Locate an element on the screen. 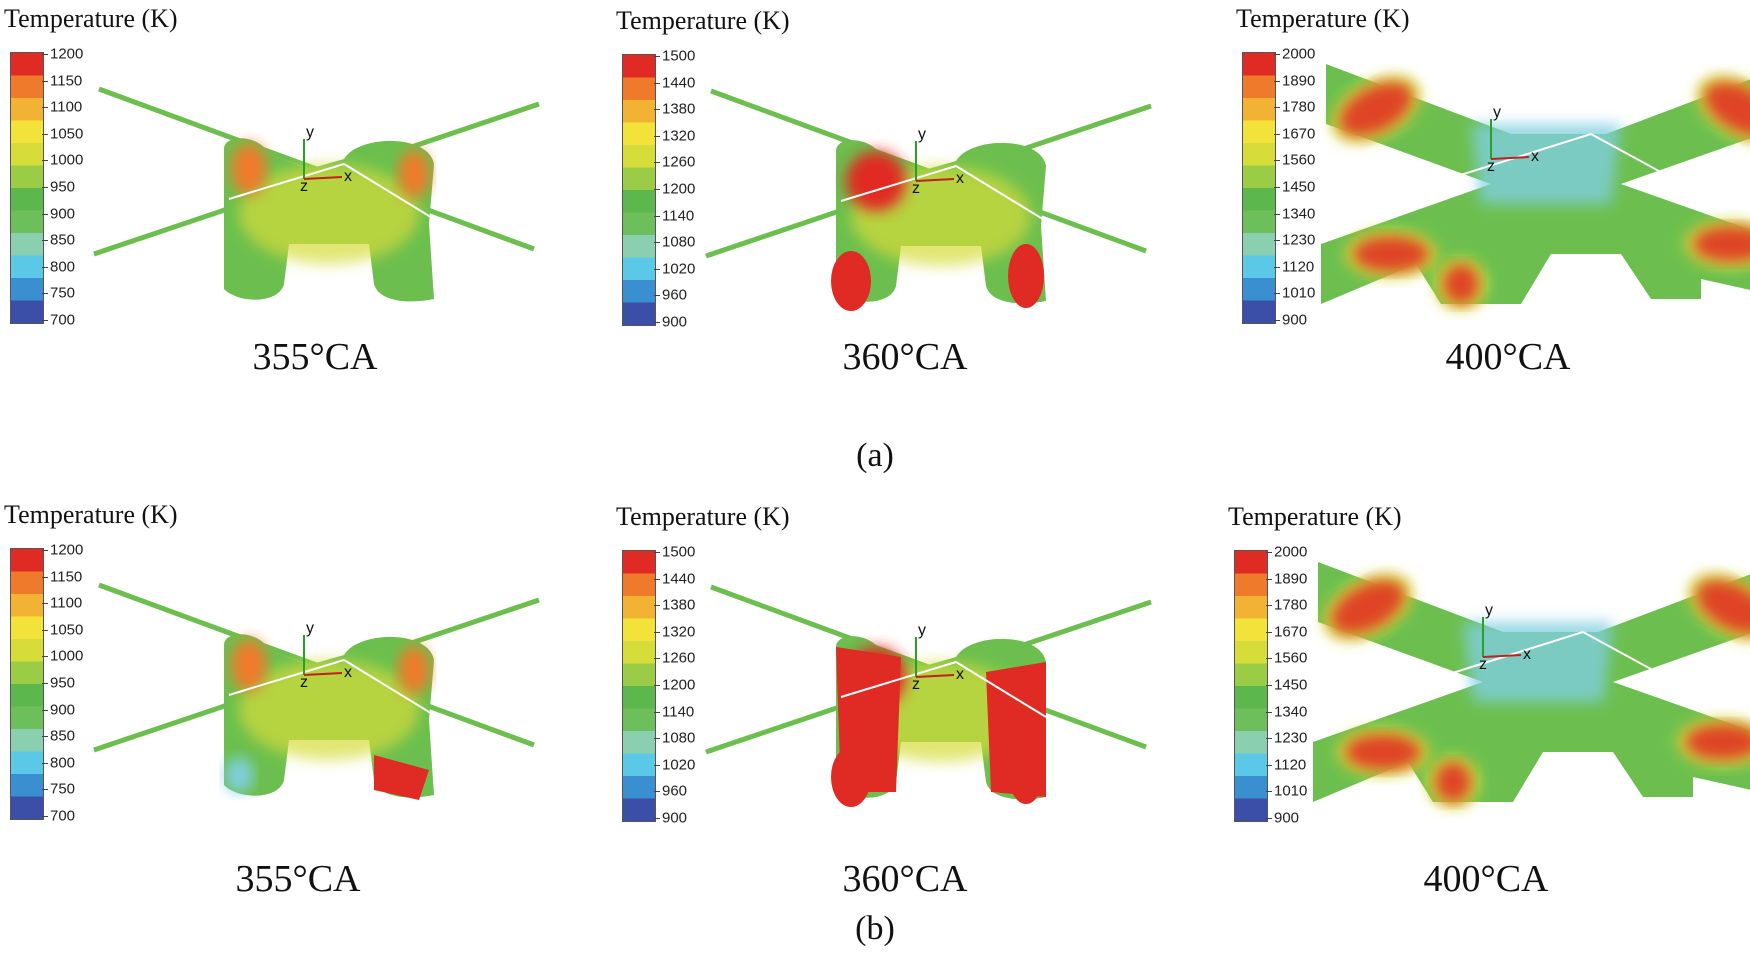  colorbar-tick-label: 700 is located at coordinates (63, 320).